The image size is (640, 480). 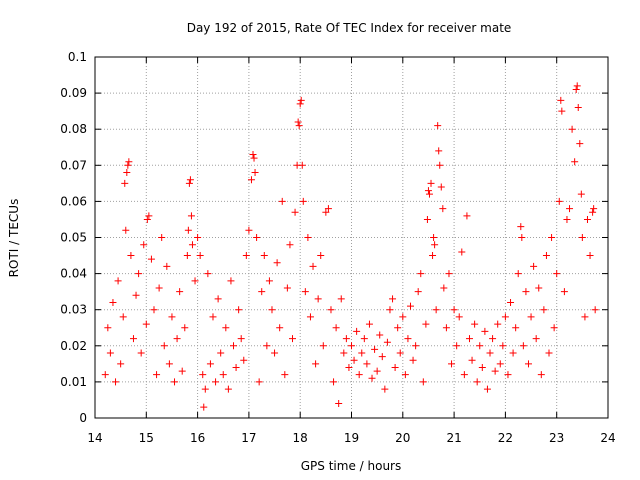 What do you see at coordinates (505, 438) in the screenshot?
I see `x-tick-label: 22` at bounding box center [505, 438].